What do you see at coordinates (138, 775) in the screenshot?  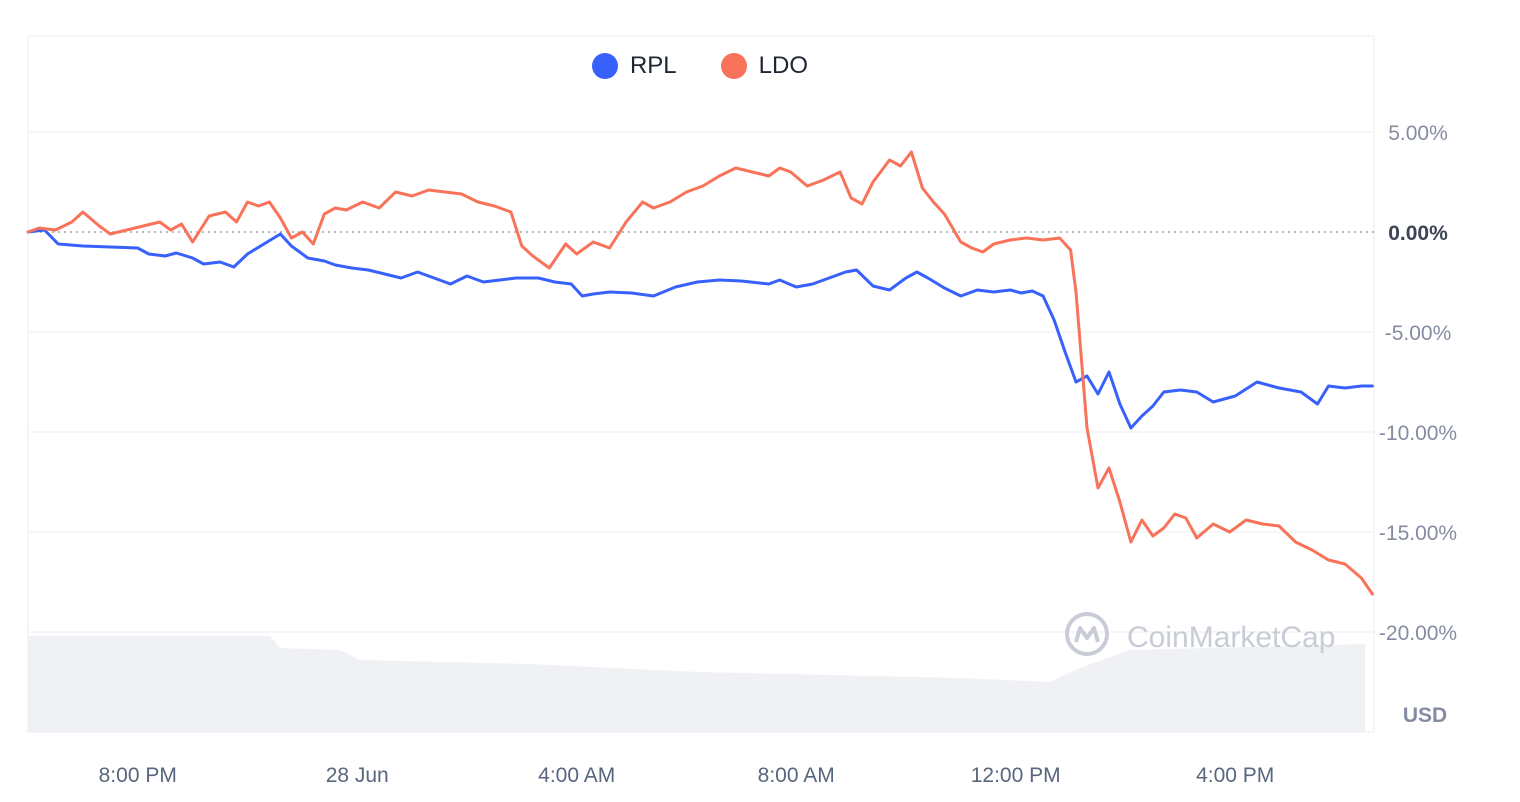 I see `x-tick-label: 8:00 PM` at bounding box center [138, 775].